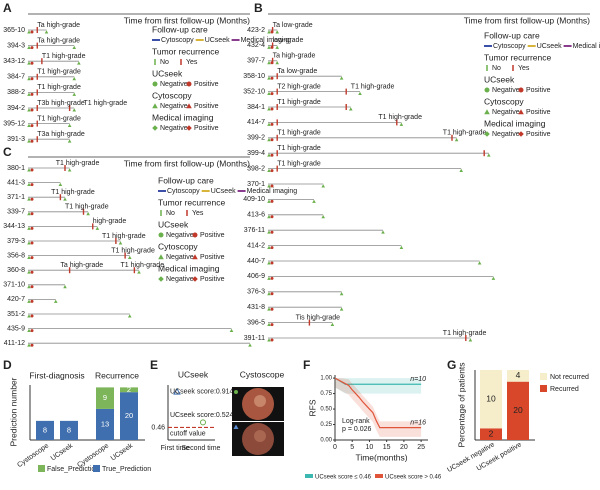  Describe the element at coordinates (16, 241) in the screenshot. I see `row-id: 379-3` at that location.